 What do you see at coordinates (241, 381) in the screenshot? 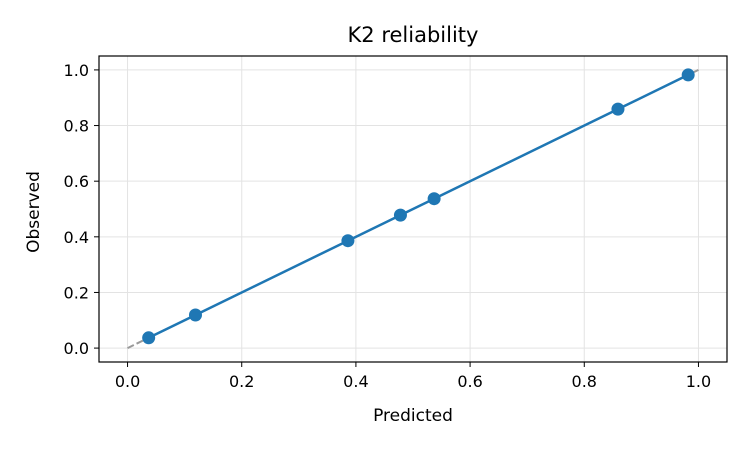
I see `x-tick-label: 0.2` at bounding box center [241, 381].